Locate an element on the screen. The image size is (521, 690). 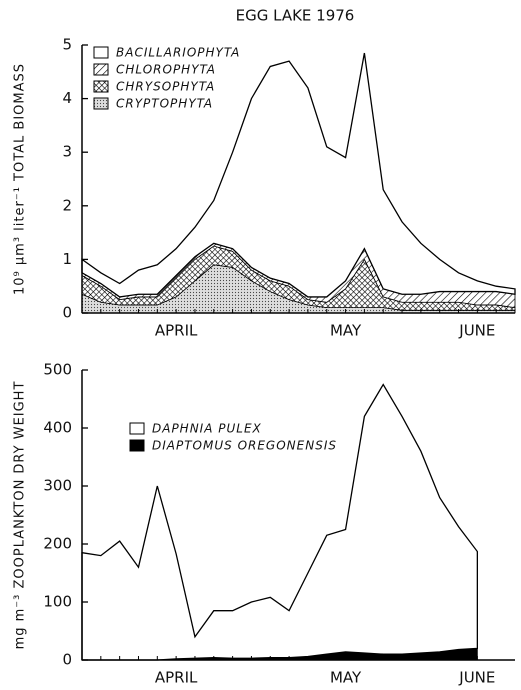
y-tick-label: 200 is located at coordinates (57, 544).